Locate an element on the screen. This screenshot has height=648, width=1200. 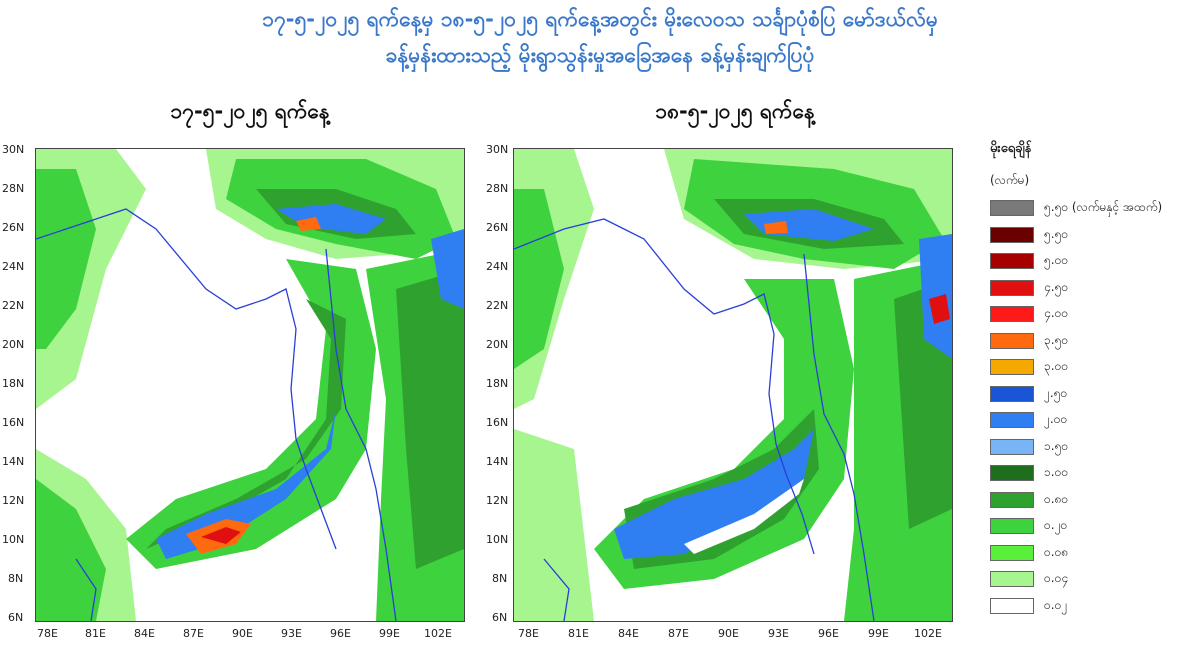
rain-area-light is located at coordinates (554, 525).